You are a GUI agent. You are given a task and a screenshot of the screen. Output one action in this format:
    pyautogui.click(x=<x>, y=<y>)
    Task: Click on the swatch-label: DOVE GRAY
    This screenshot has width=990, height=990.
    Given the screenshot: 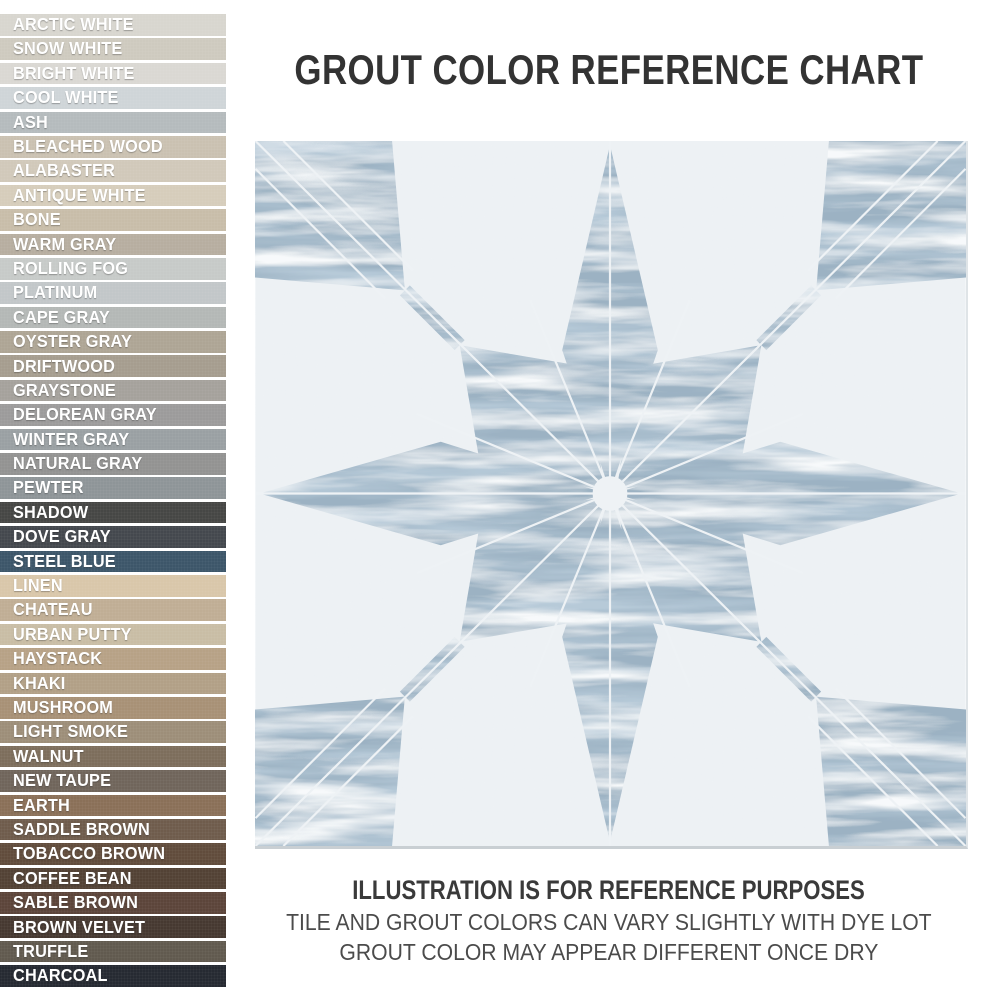 What is the action you would take?
    pyautogui.click(x=62, y=536)
    